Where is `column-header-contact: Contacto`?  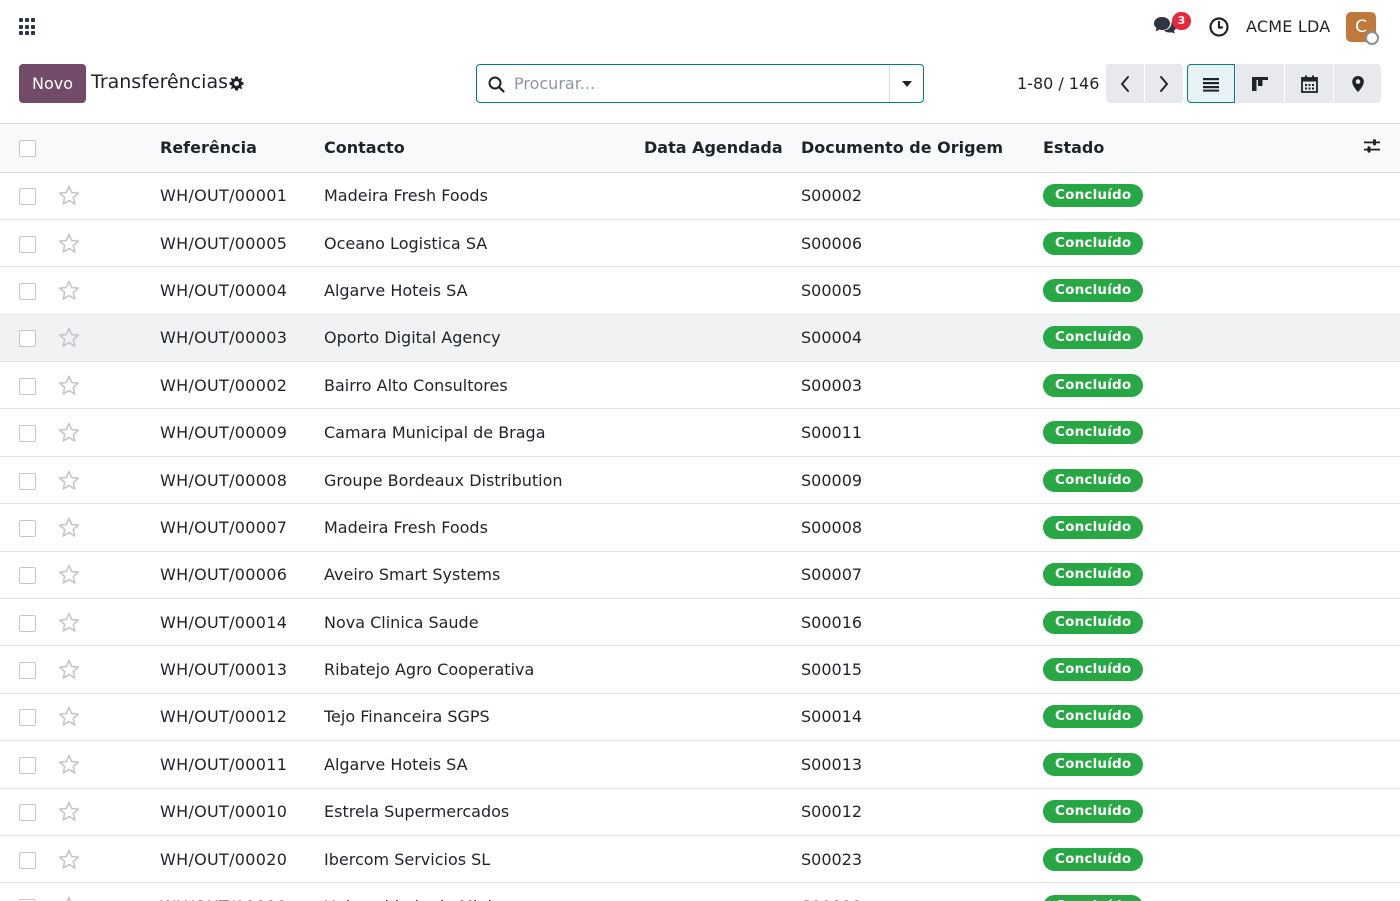 column-header-contact: Contacto is located at coordinates (484, 148).